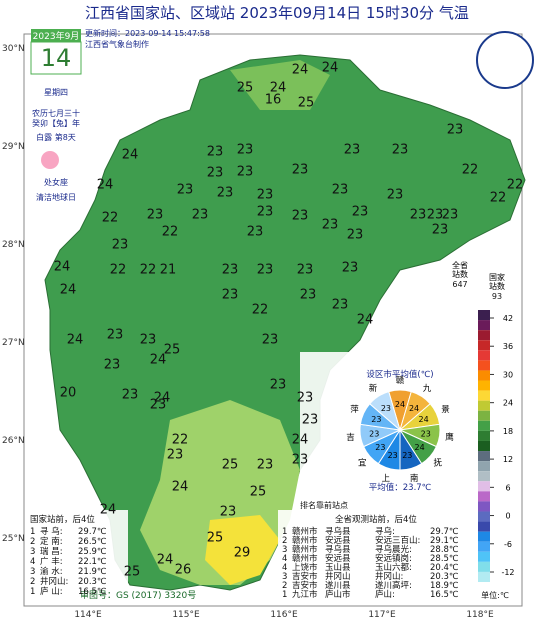 The height and width of the screenshot is (626, 550). I want to click on right-table-cell: 九江市, so click(305, 594).